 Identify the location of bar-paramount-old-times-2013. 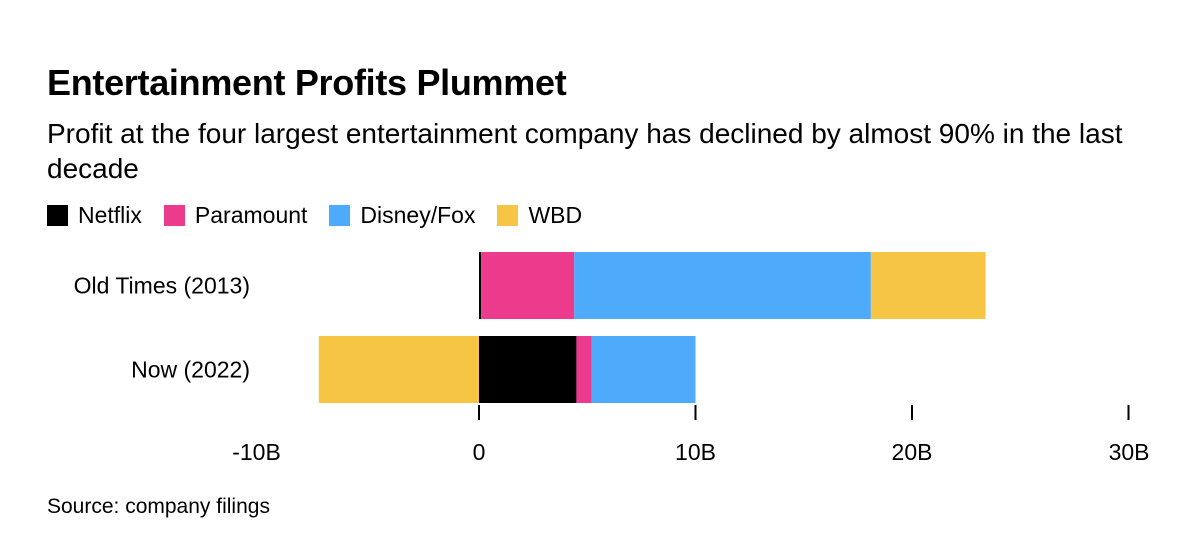
(528, 285).